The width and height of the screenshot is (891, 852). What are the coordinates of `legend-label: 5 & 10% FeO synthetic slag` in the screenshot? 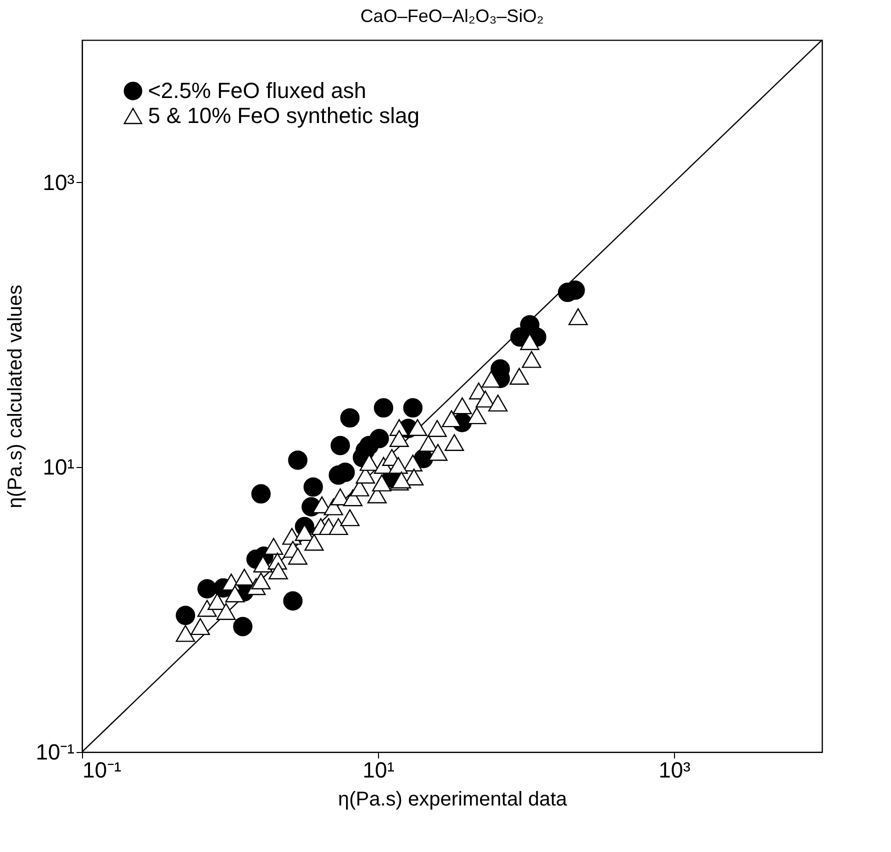 It's located at (284, 115).